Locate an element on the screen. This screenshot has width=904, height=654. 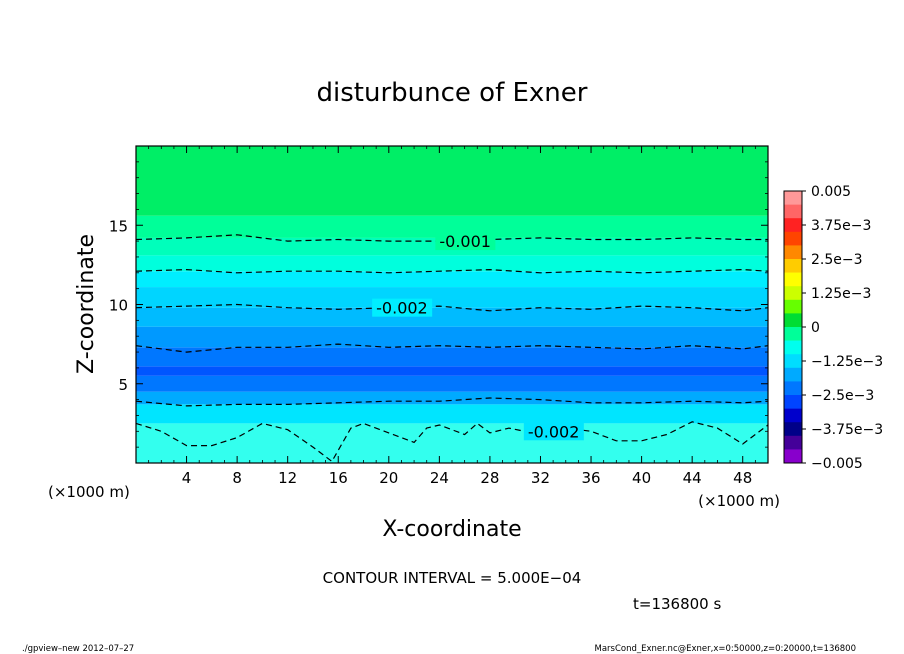
x-tick-label-3: 16 is located at coordinates (338, 478).